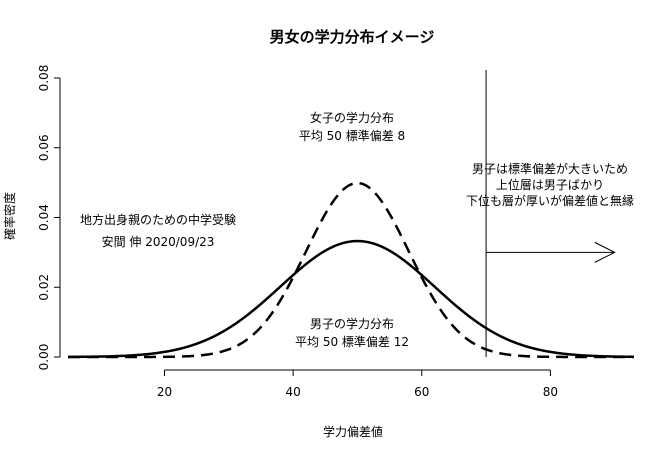 The height and width of the screenshot is (461, 671). Describe the element at coordinates (421, 392) in the screenshot. I see `x-tick-label-60: 60` at that location.